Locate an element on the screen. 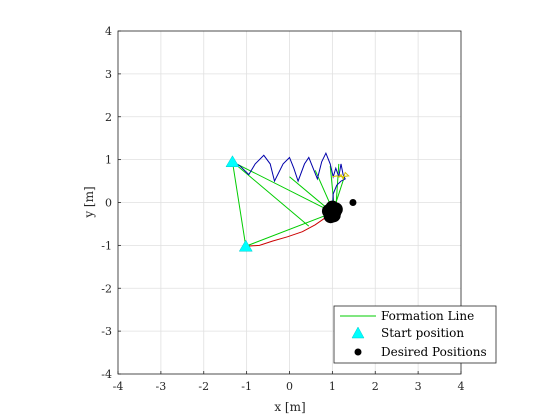 The width and height of the screenshot is (560, 420). y-tick-label: 2 is located at coordinates (108, 117).